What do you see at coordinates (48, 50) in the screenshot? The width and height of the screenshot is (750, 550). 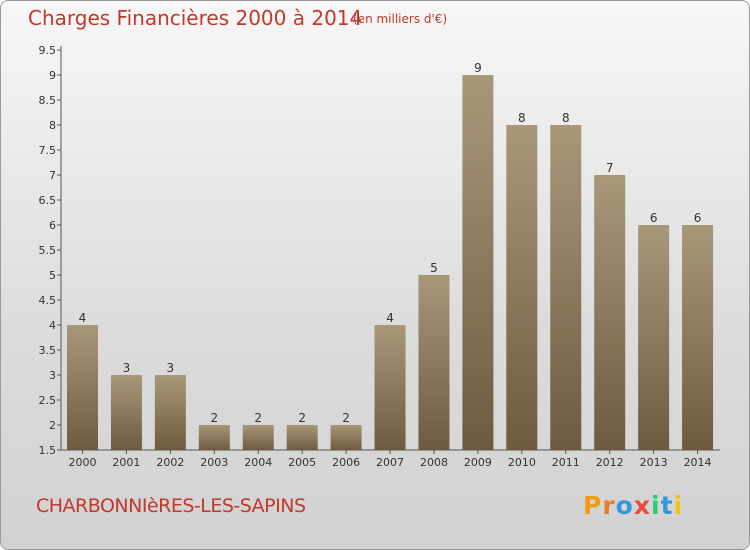 I see `y-tick-label: 9.5` at bounding box center [48, 50].